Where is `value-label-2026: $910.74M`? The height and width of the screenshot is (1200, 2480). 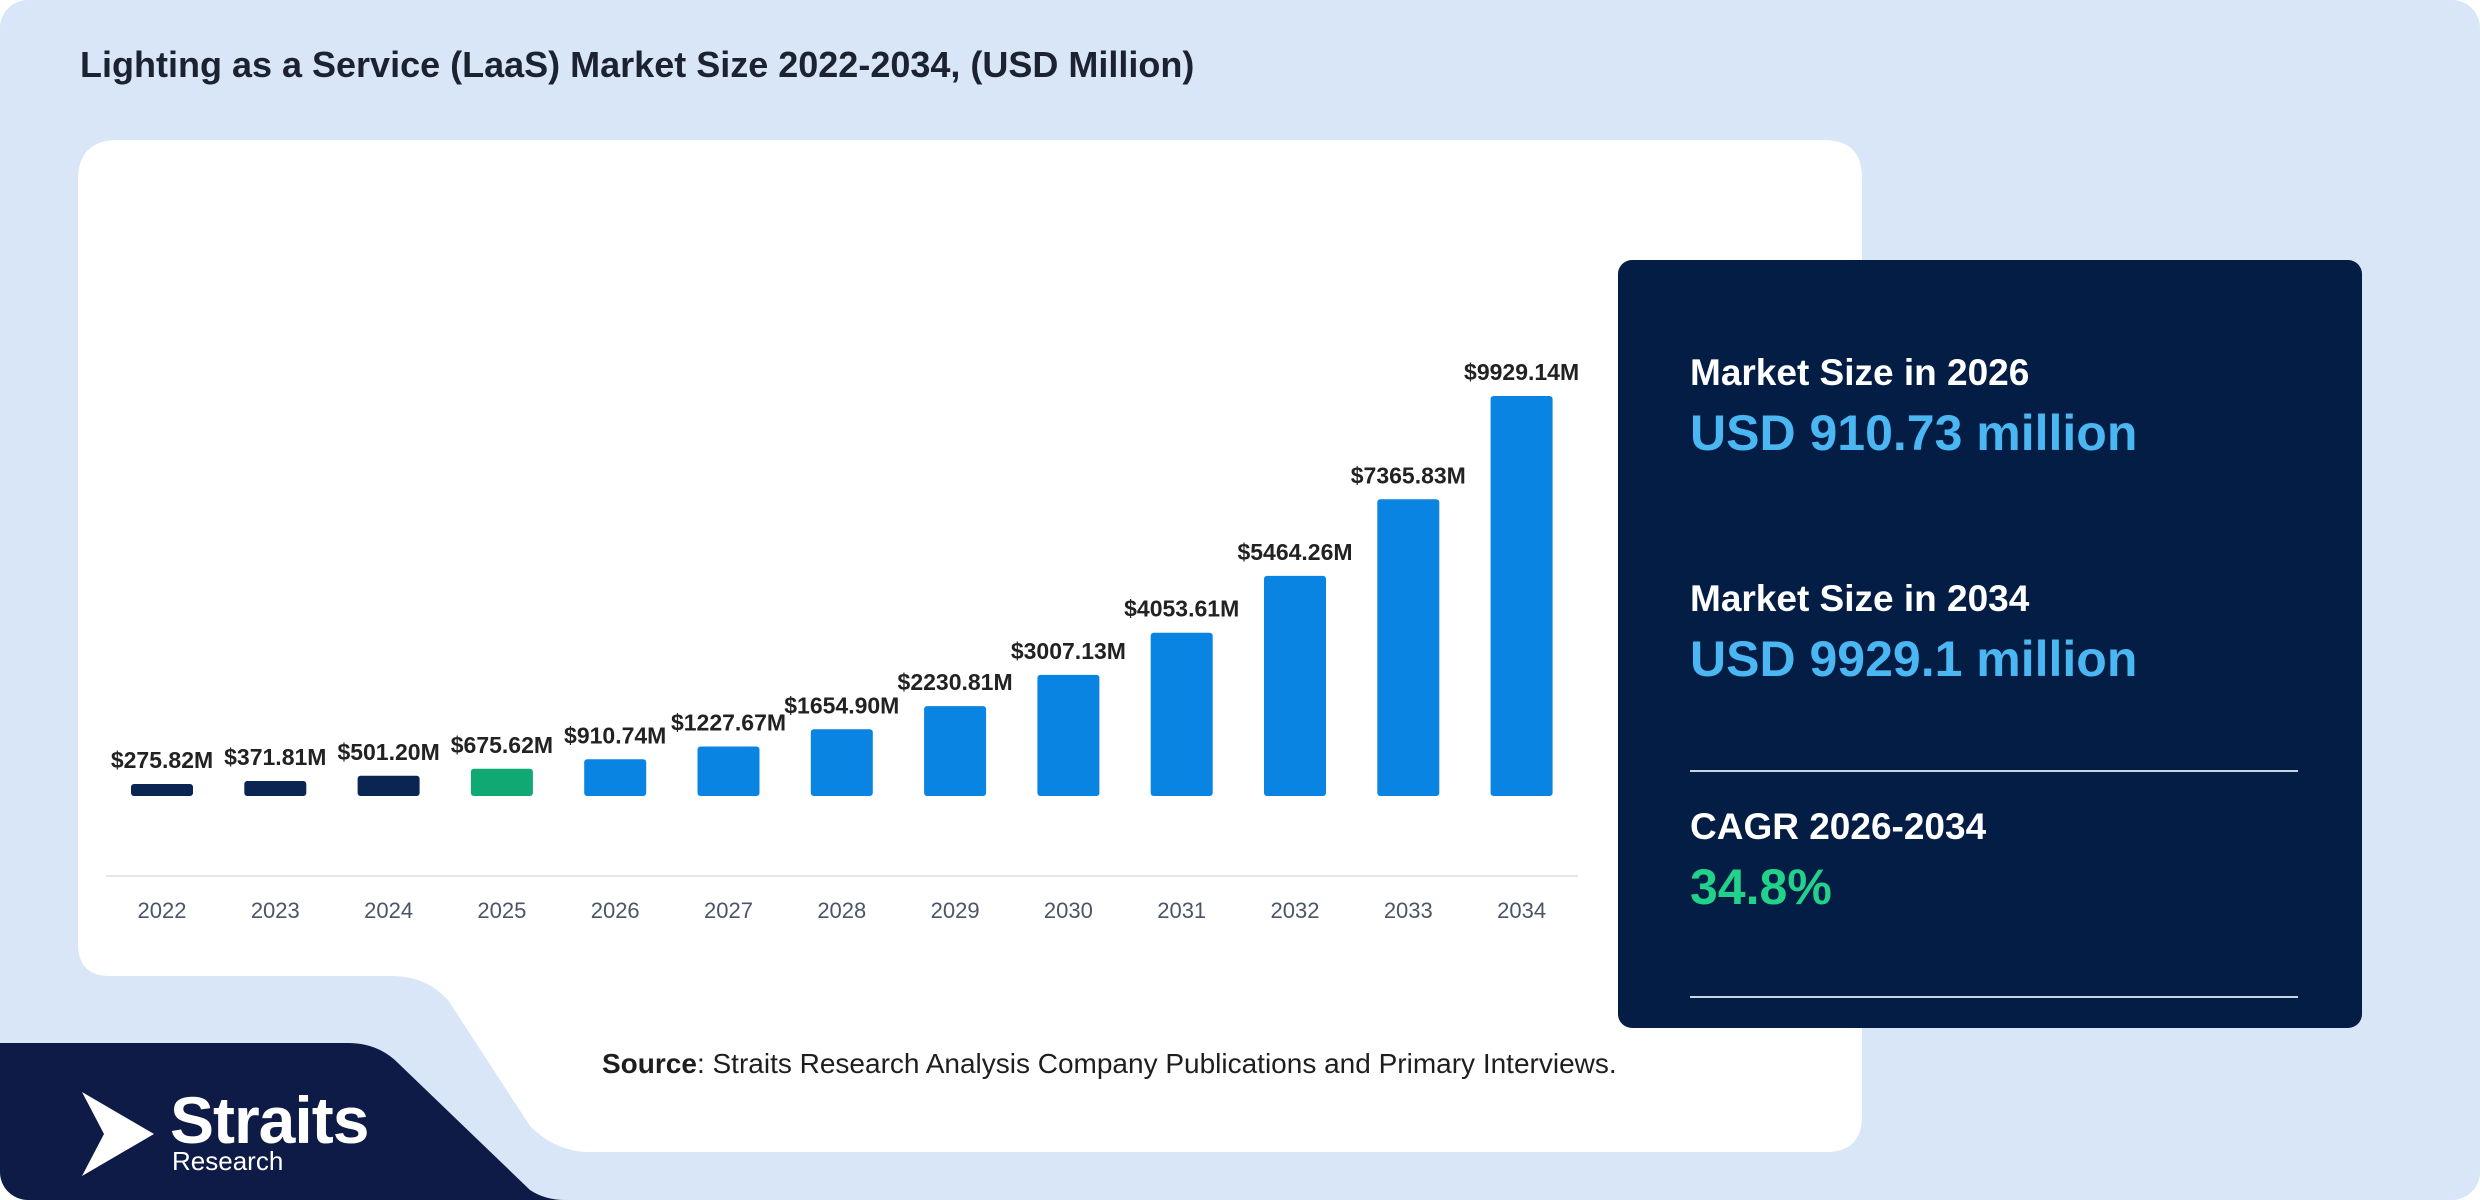
value-label-2026: $910.74M is located at coordinates (615, 735).